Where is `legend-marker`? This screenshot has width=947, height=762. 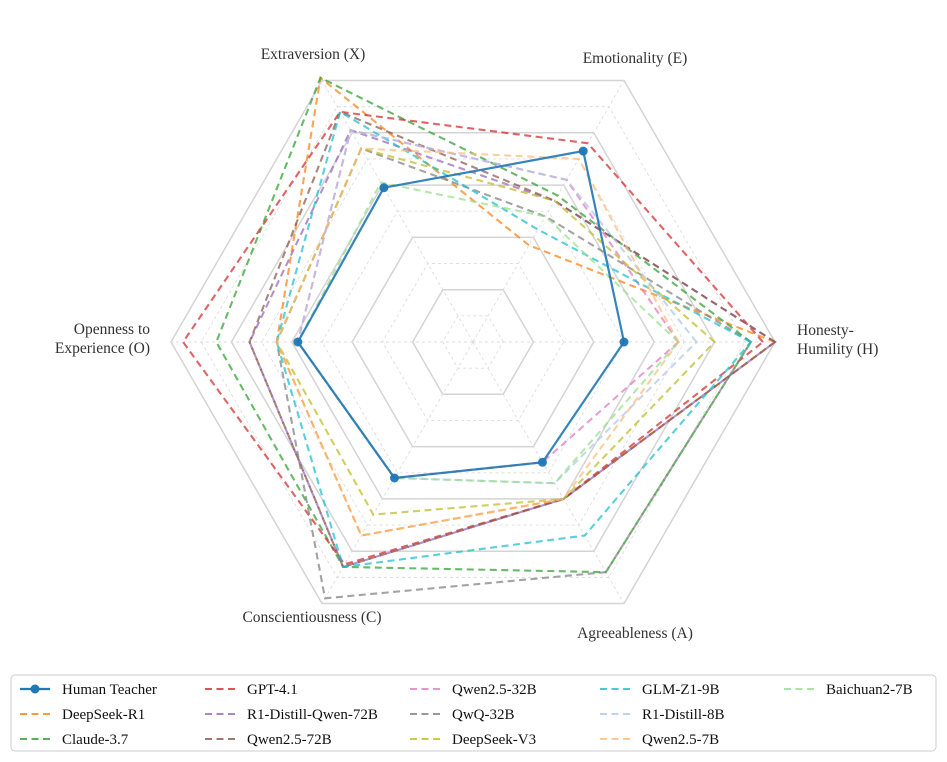
legend-marker is located at coordinates (35, 689).